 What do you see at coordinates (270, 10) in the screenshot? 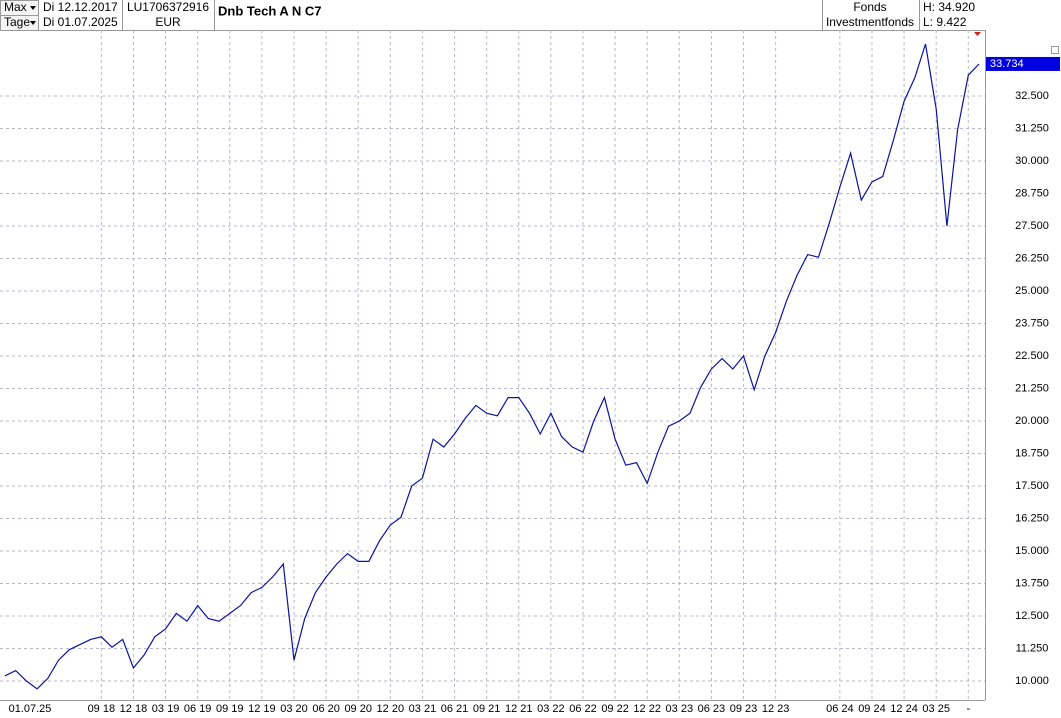
I see `title: Dnb Tech A N C7` at bounding box center [270, 10].